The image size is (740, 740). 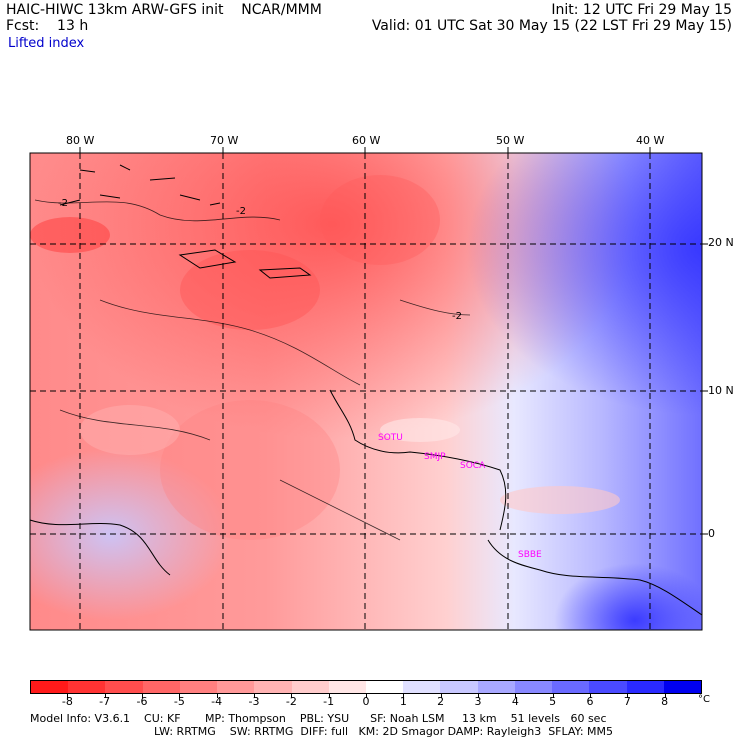 I want to click on colorbar-label: 7, so click(x=627, y=701).